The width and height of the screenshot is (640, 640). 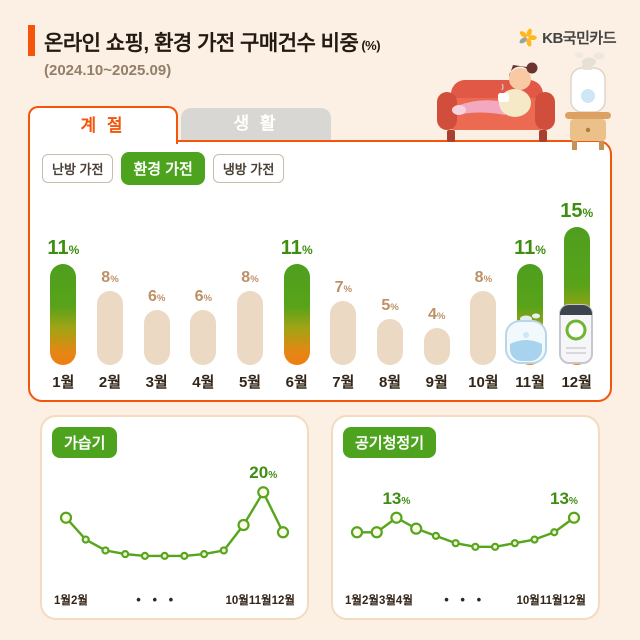 I want to click on air-purifier-badge: 공기청정기, so click(x=390, y=442).